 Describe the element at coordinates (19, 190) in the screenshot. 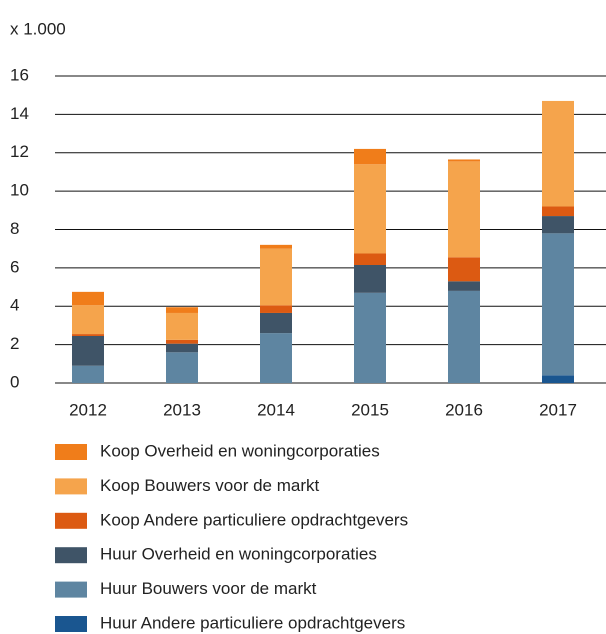

I see `y-tick-label: 10` at that location.